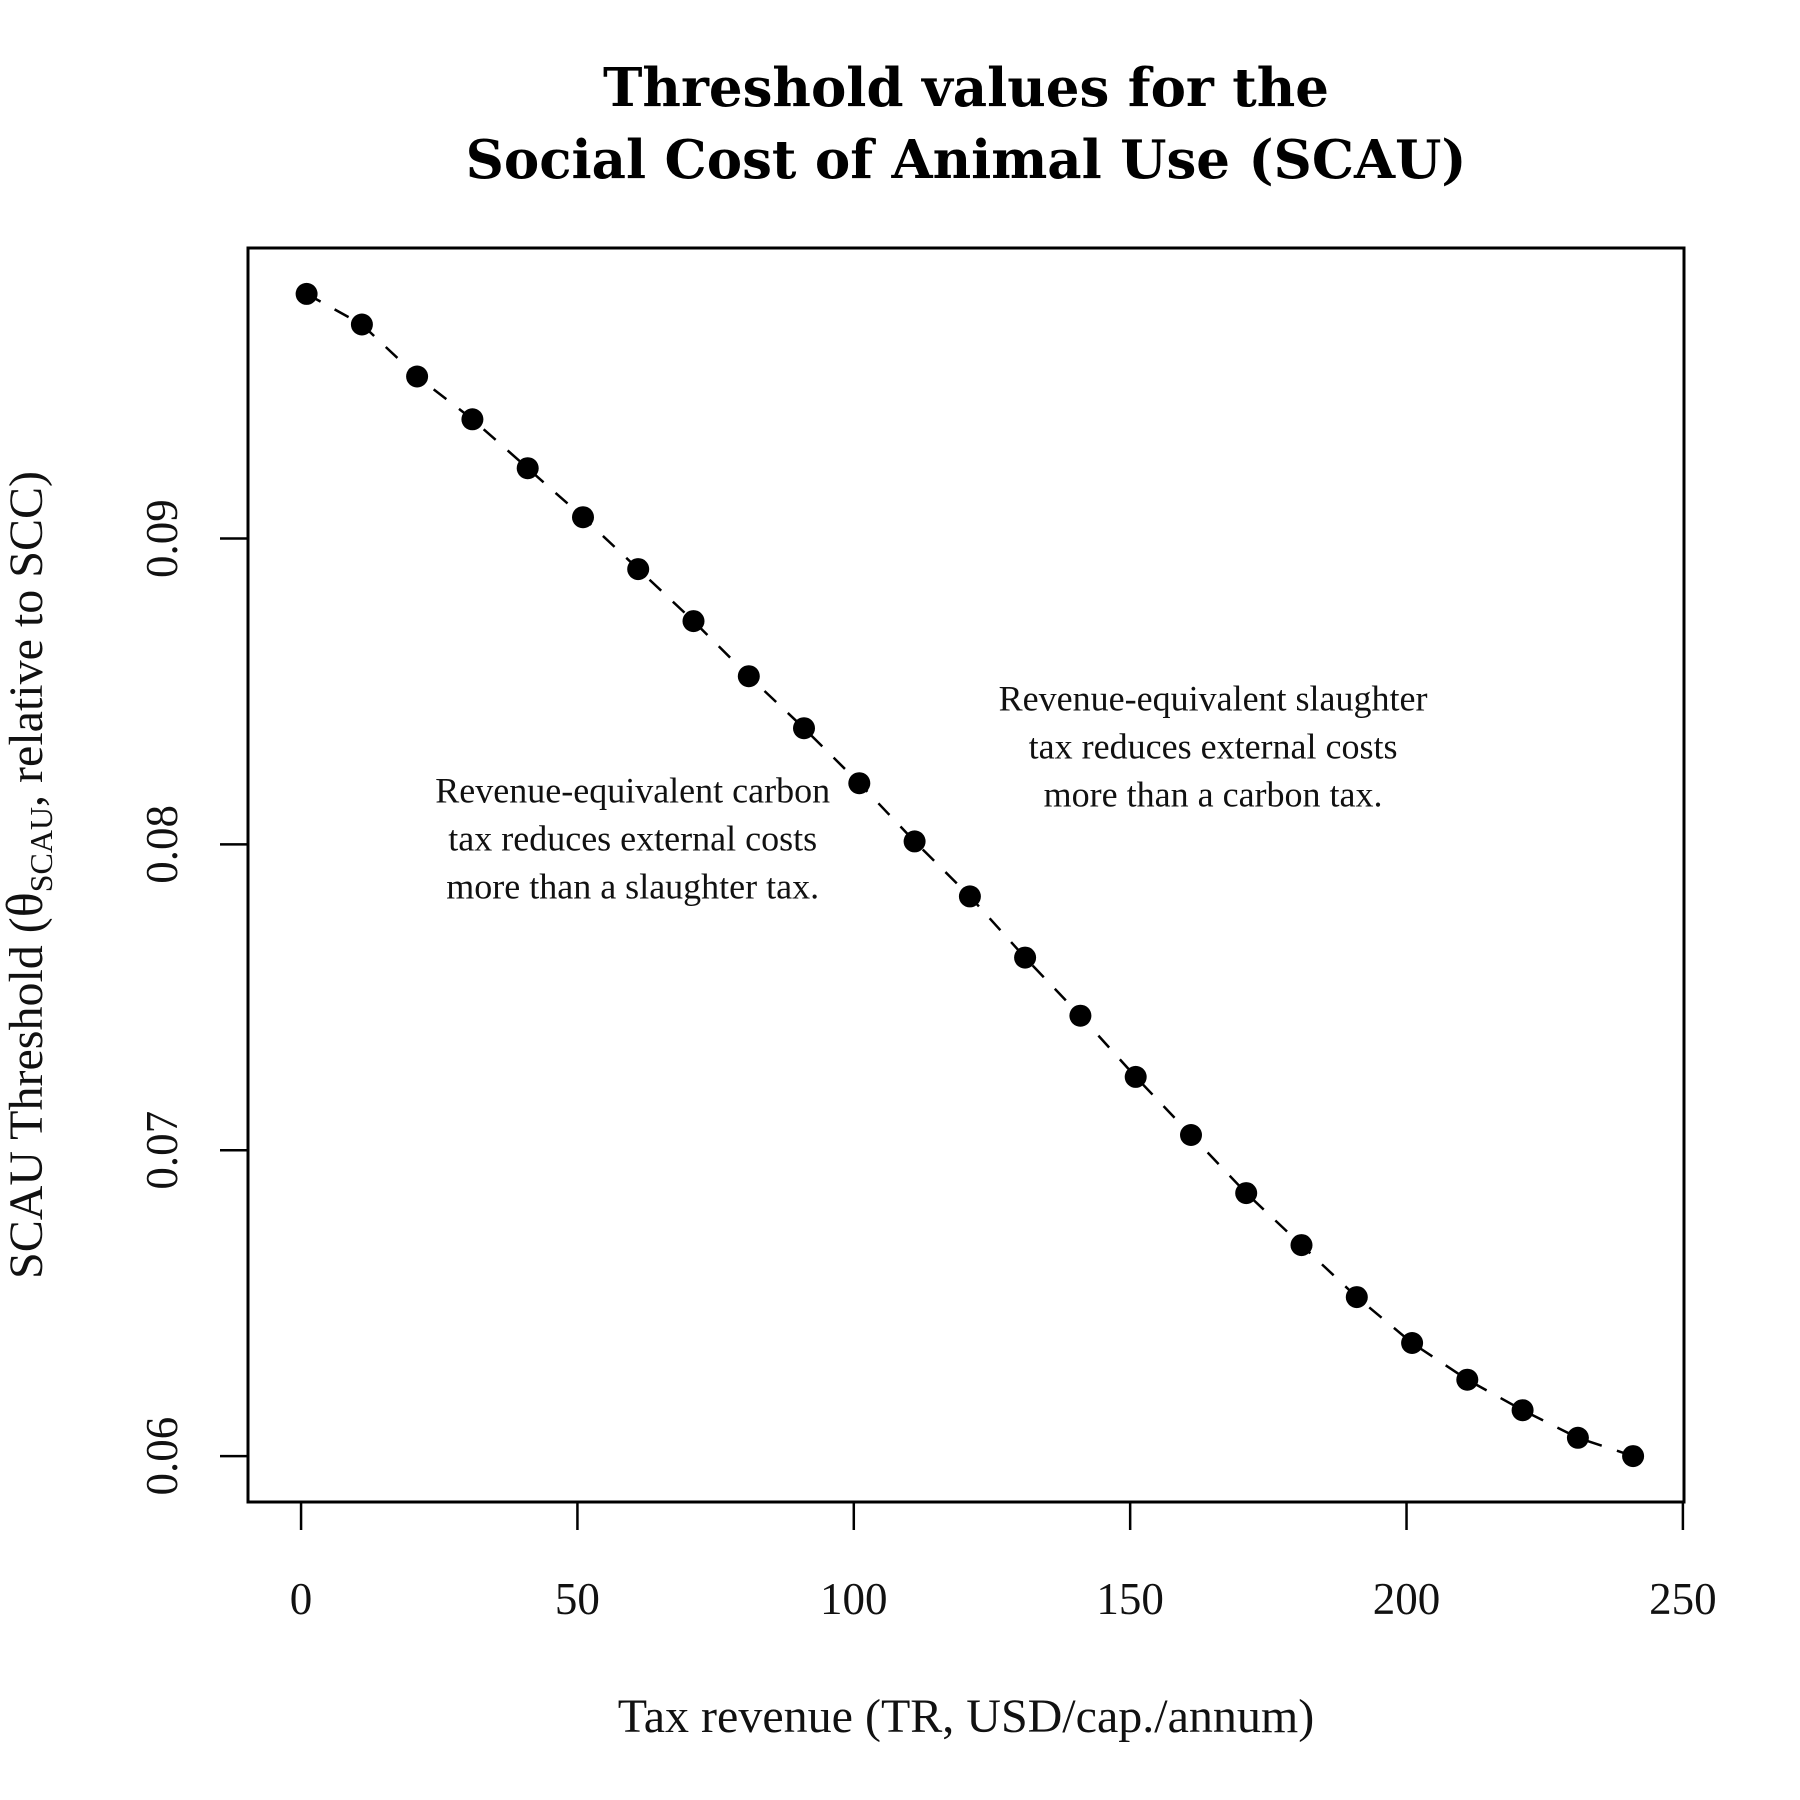  What do you see at coordinates (301, 1599) in the screenshot?
I see `x-tick-label: 0` at bounding box center [301, 1599].